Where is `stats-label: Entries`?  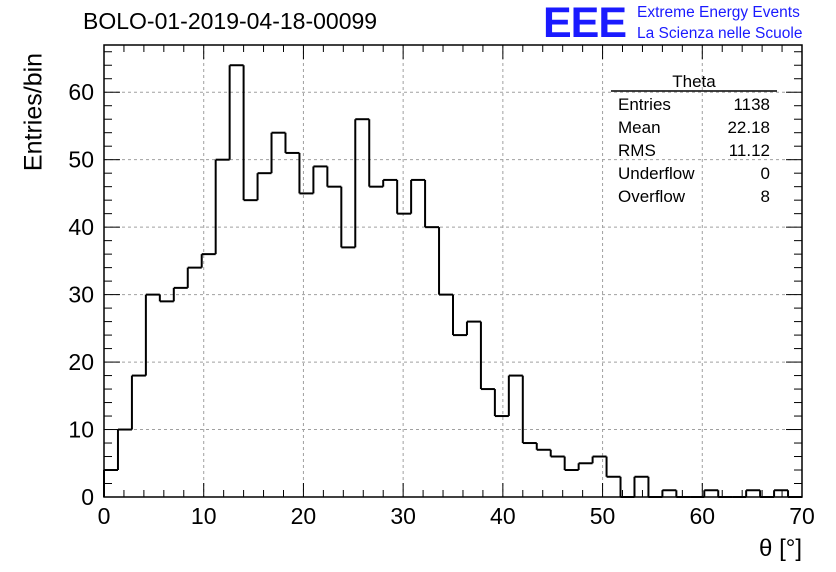
stats-label: Entries is located at coordinates (644, 104).